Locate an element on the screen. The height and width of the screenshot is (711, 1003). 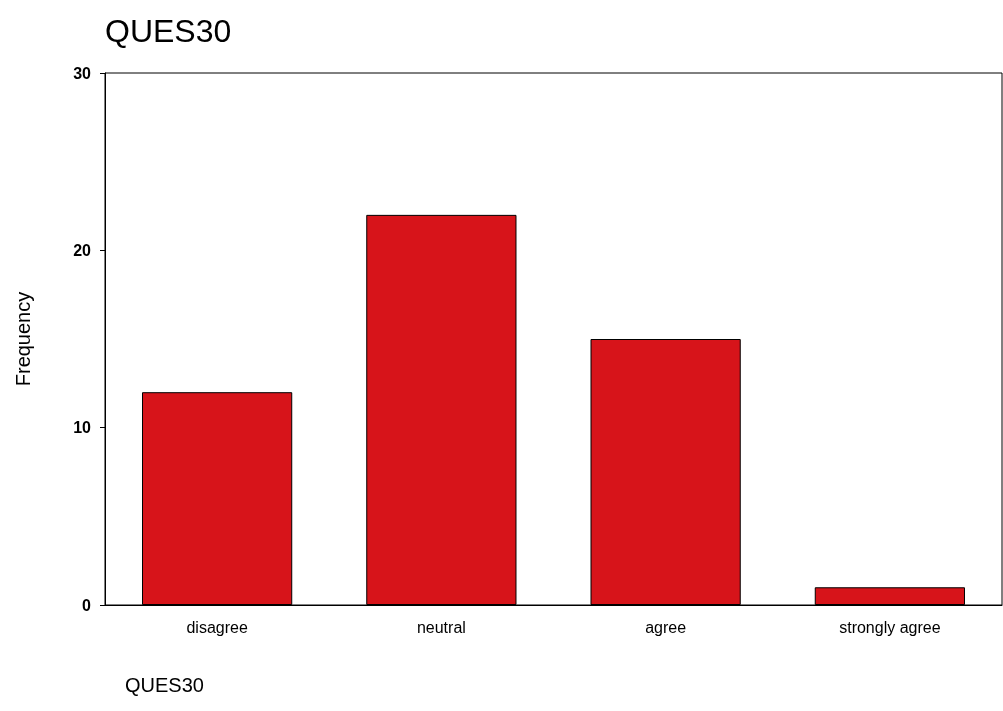
y-tick-label: 30 is located at coordinates (82, 73).